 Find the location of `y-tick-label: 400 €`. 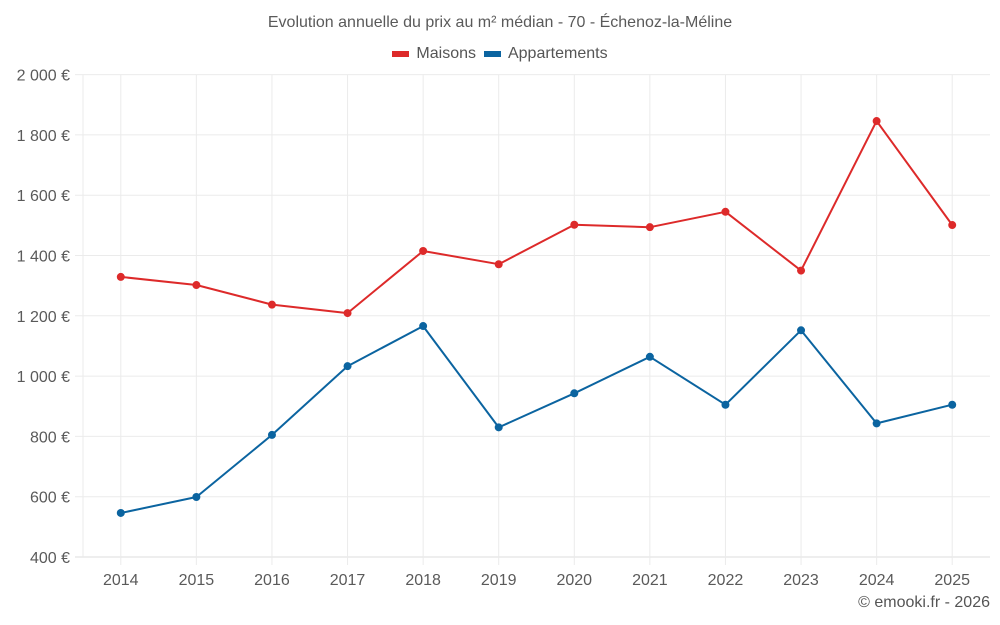

y-tick-label: 400 € is located at coordinates (50, 558).